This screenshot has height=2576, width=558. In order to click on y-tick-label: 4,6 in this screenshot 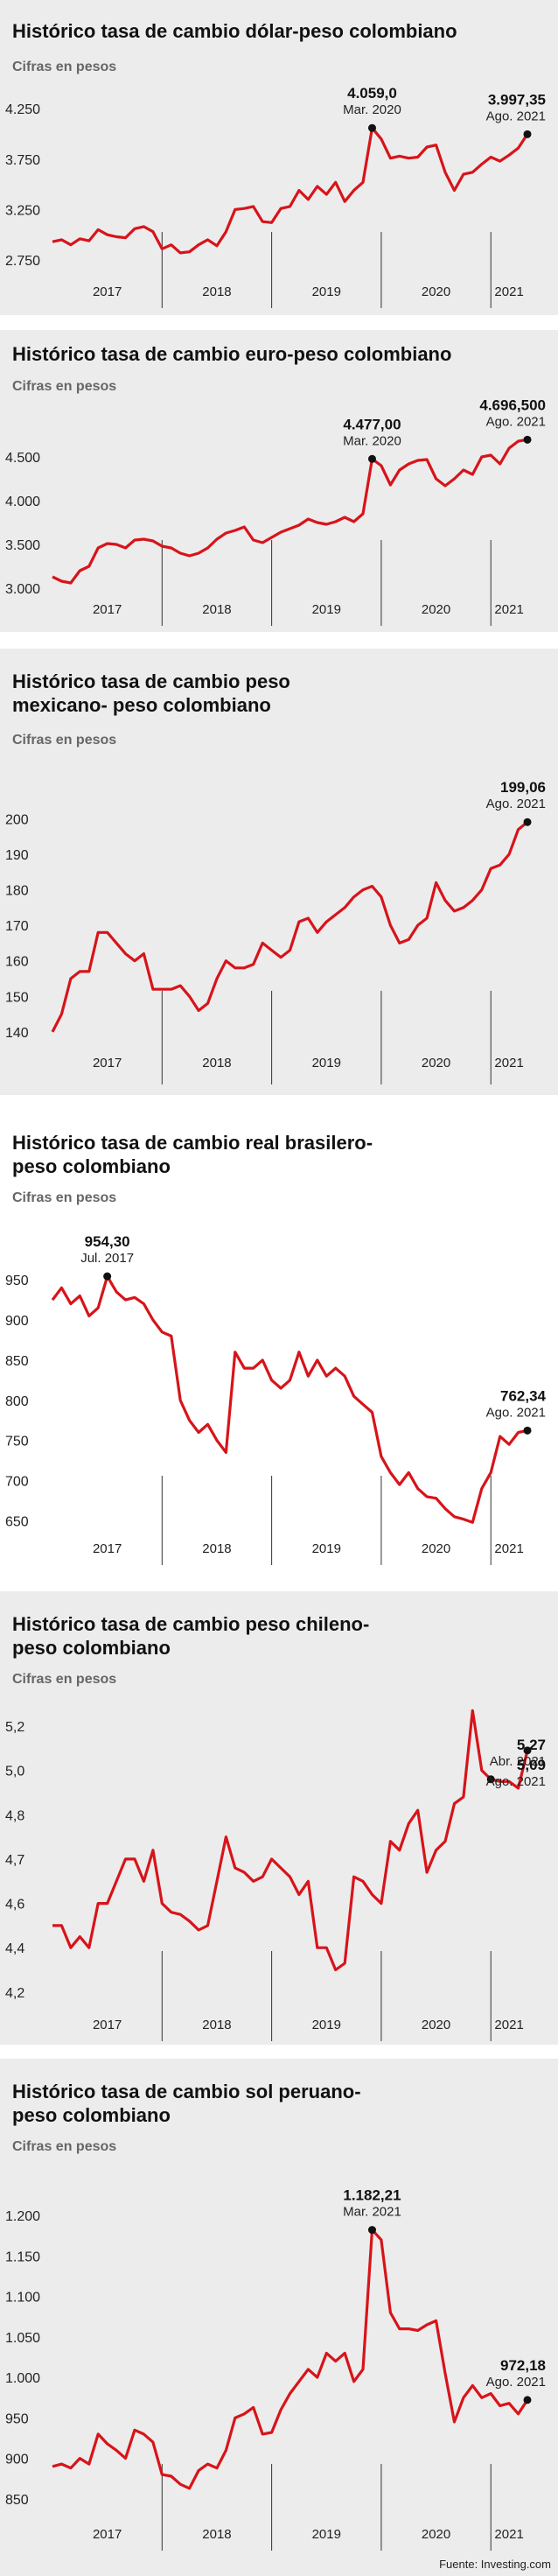, I will do `click(14, 1906)`.